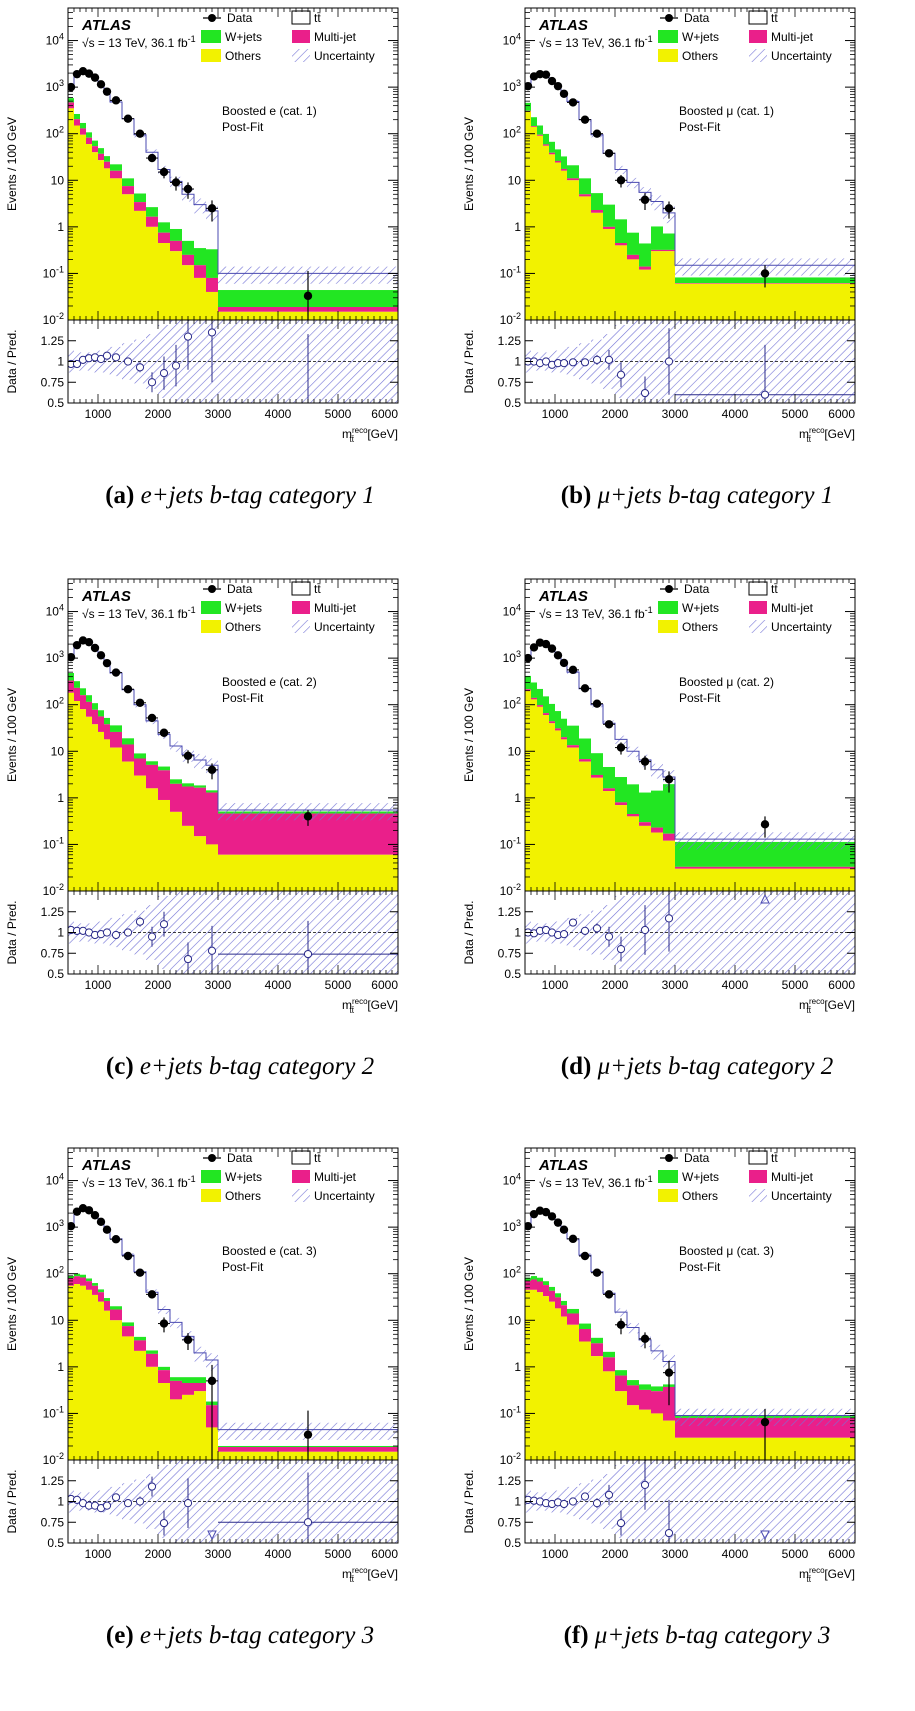  Describe the element at coordinates (55, 1226) in the screenshot. I see `y-tick-label: 10³` at that location.